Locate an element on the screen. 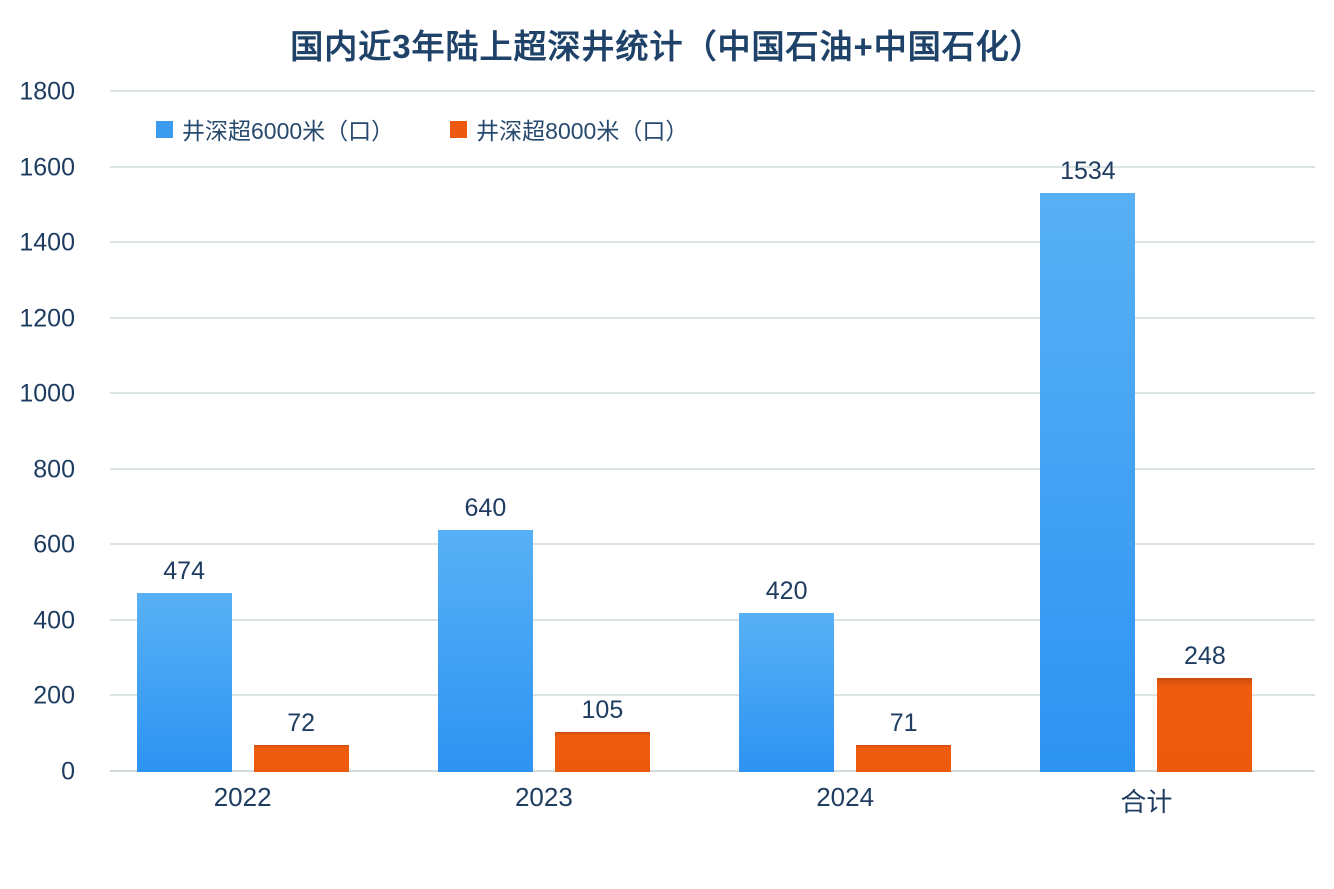 The width and height of the screenshot is (1334, 889). bar-value-label: 640 is located at coordinates (485, 508).